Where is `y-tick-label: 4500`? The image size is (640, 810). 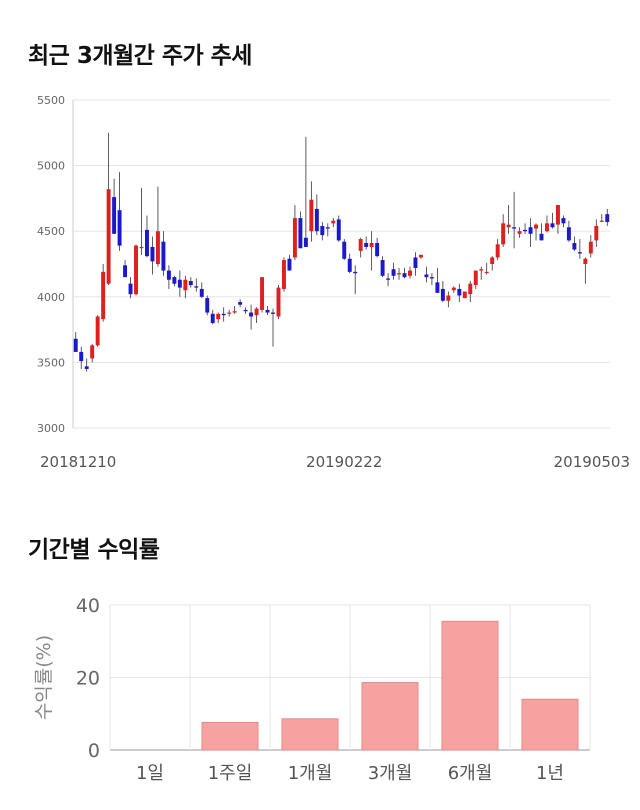 y-tick-label: 4500 is located at coordinates (51, 231).